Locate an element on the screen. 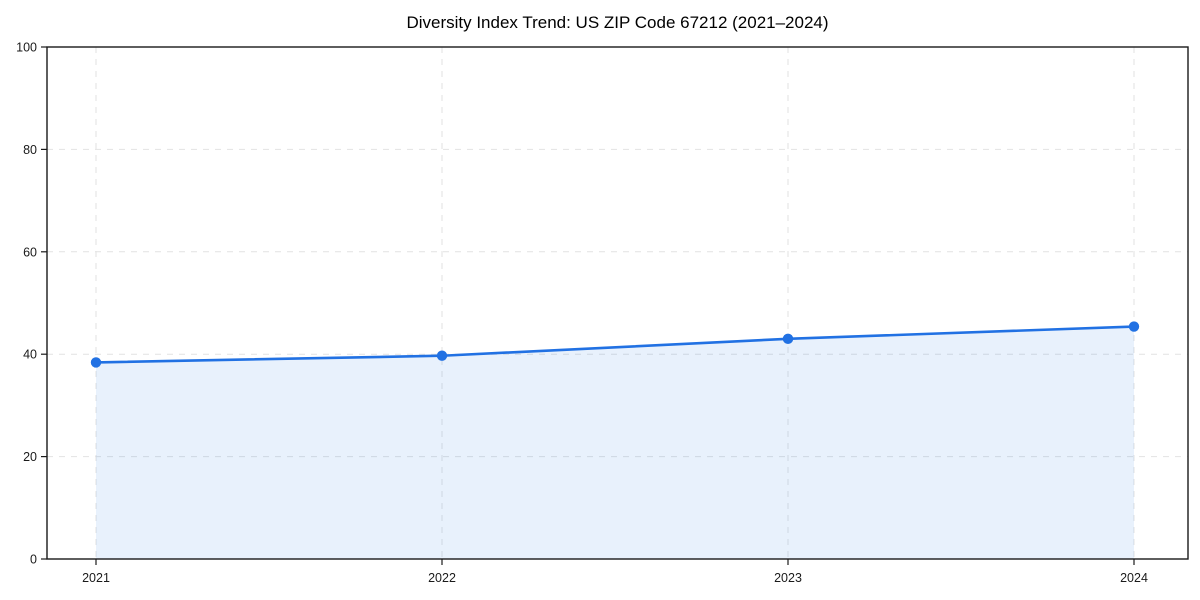  x-tick-label: 2022 is located at coordinates (442, 578).